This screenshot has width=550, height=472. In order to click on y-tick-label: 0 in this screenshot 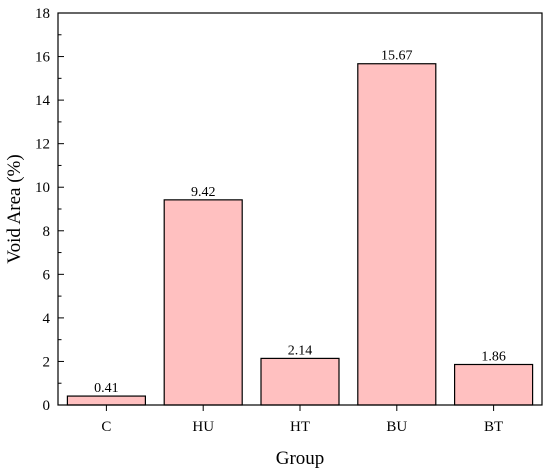, I will do `click(47, 406)`.